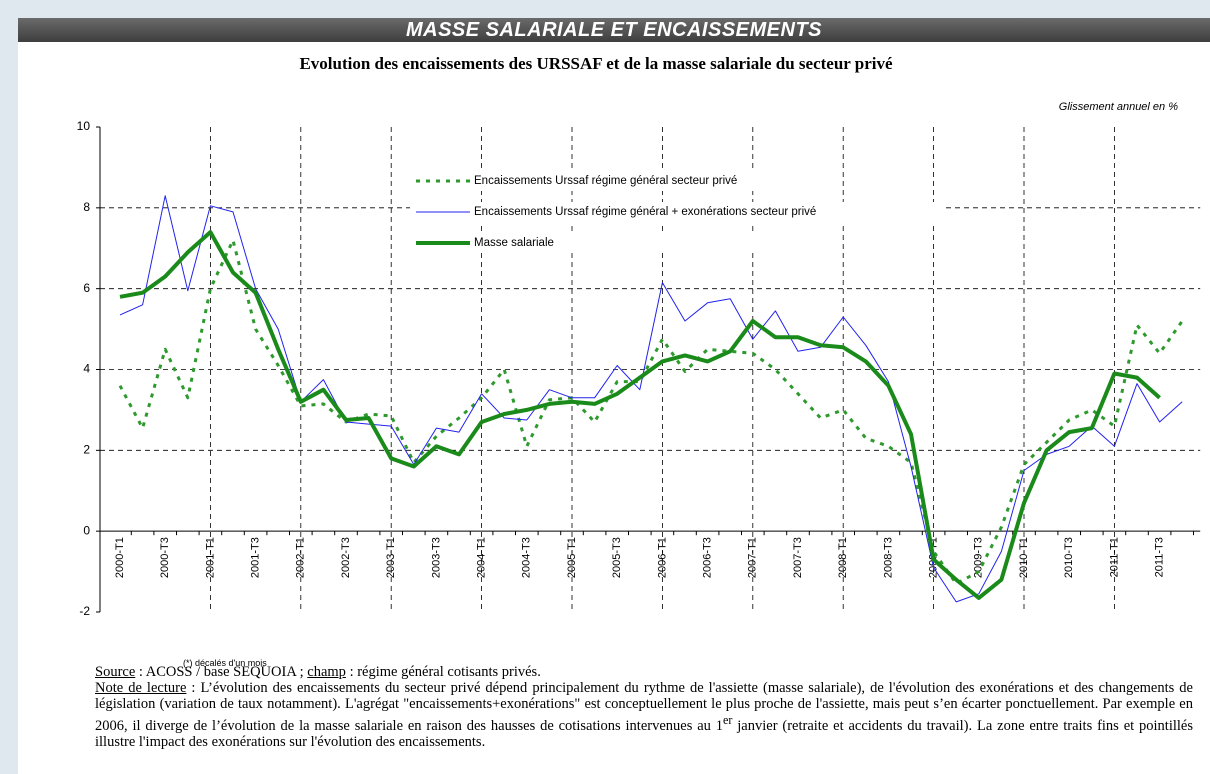 This screenshot has width=1210, height=774. Describe the element at coordinates (391, 557) in the screenshot. I see `x-tick-label: 2003-T1` at that location.